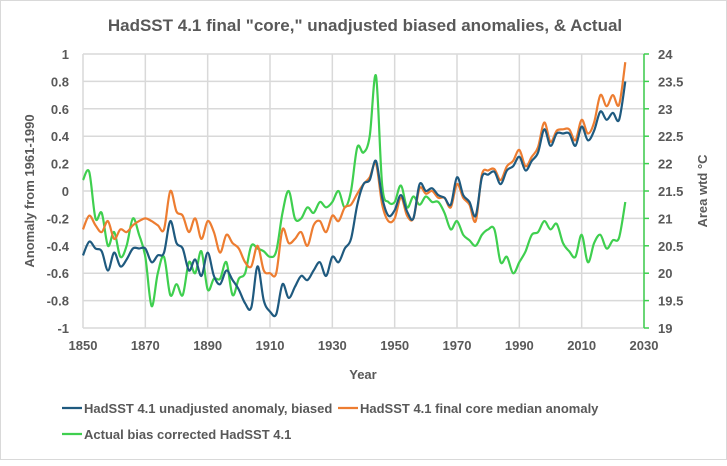  What do you see at coordinates (208, 408) in the screenshot?
I see `legend-label: HadSST 4.1 unadjusted anomaly, biased` at bounding box center [208, 408].